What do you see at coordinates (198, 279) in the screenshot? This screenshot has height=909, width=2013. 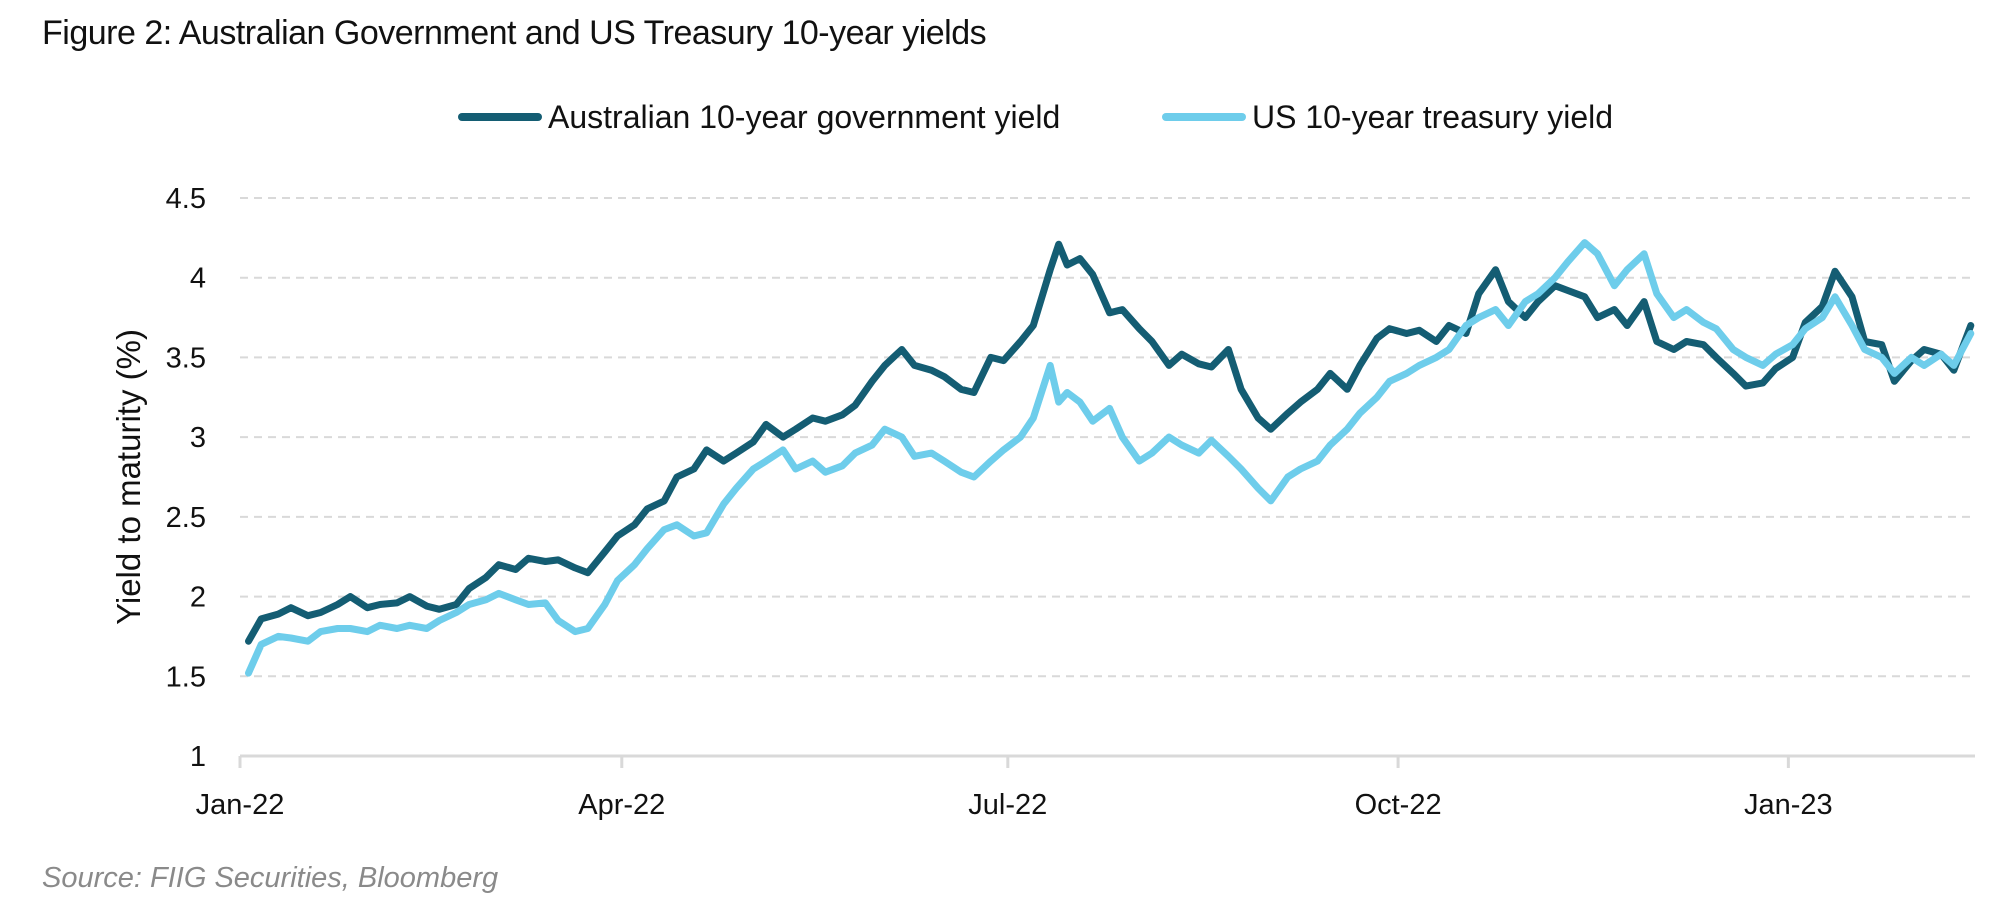 I see `y-tick-label: 4` at bounding box center [198, 279].